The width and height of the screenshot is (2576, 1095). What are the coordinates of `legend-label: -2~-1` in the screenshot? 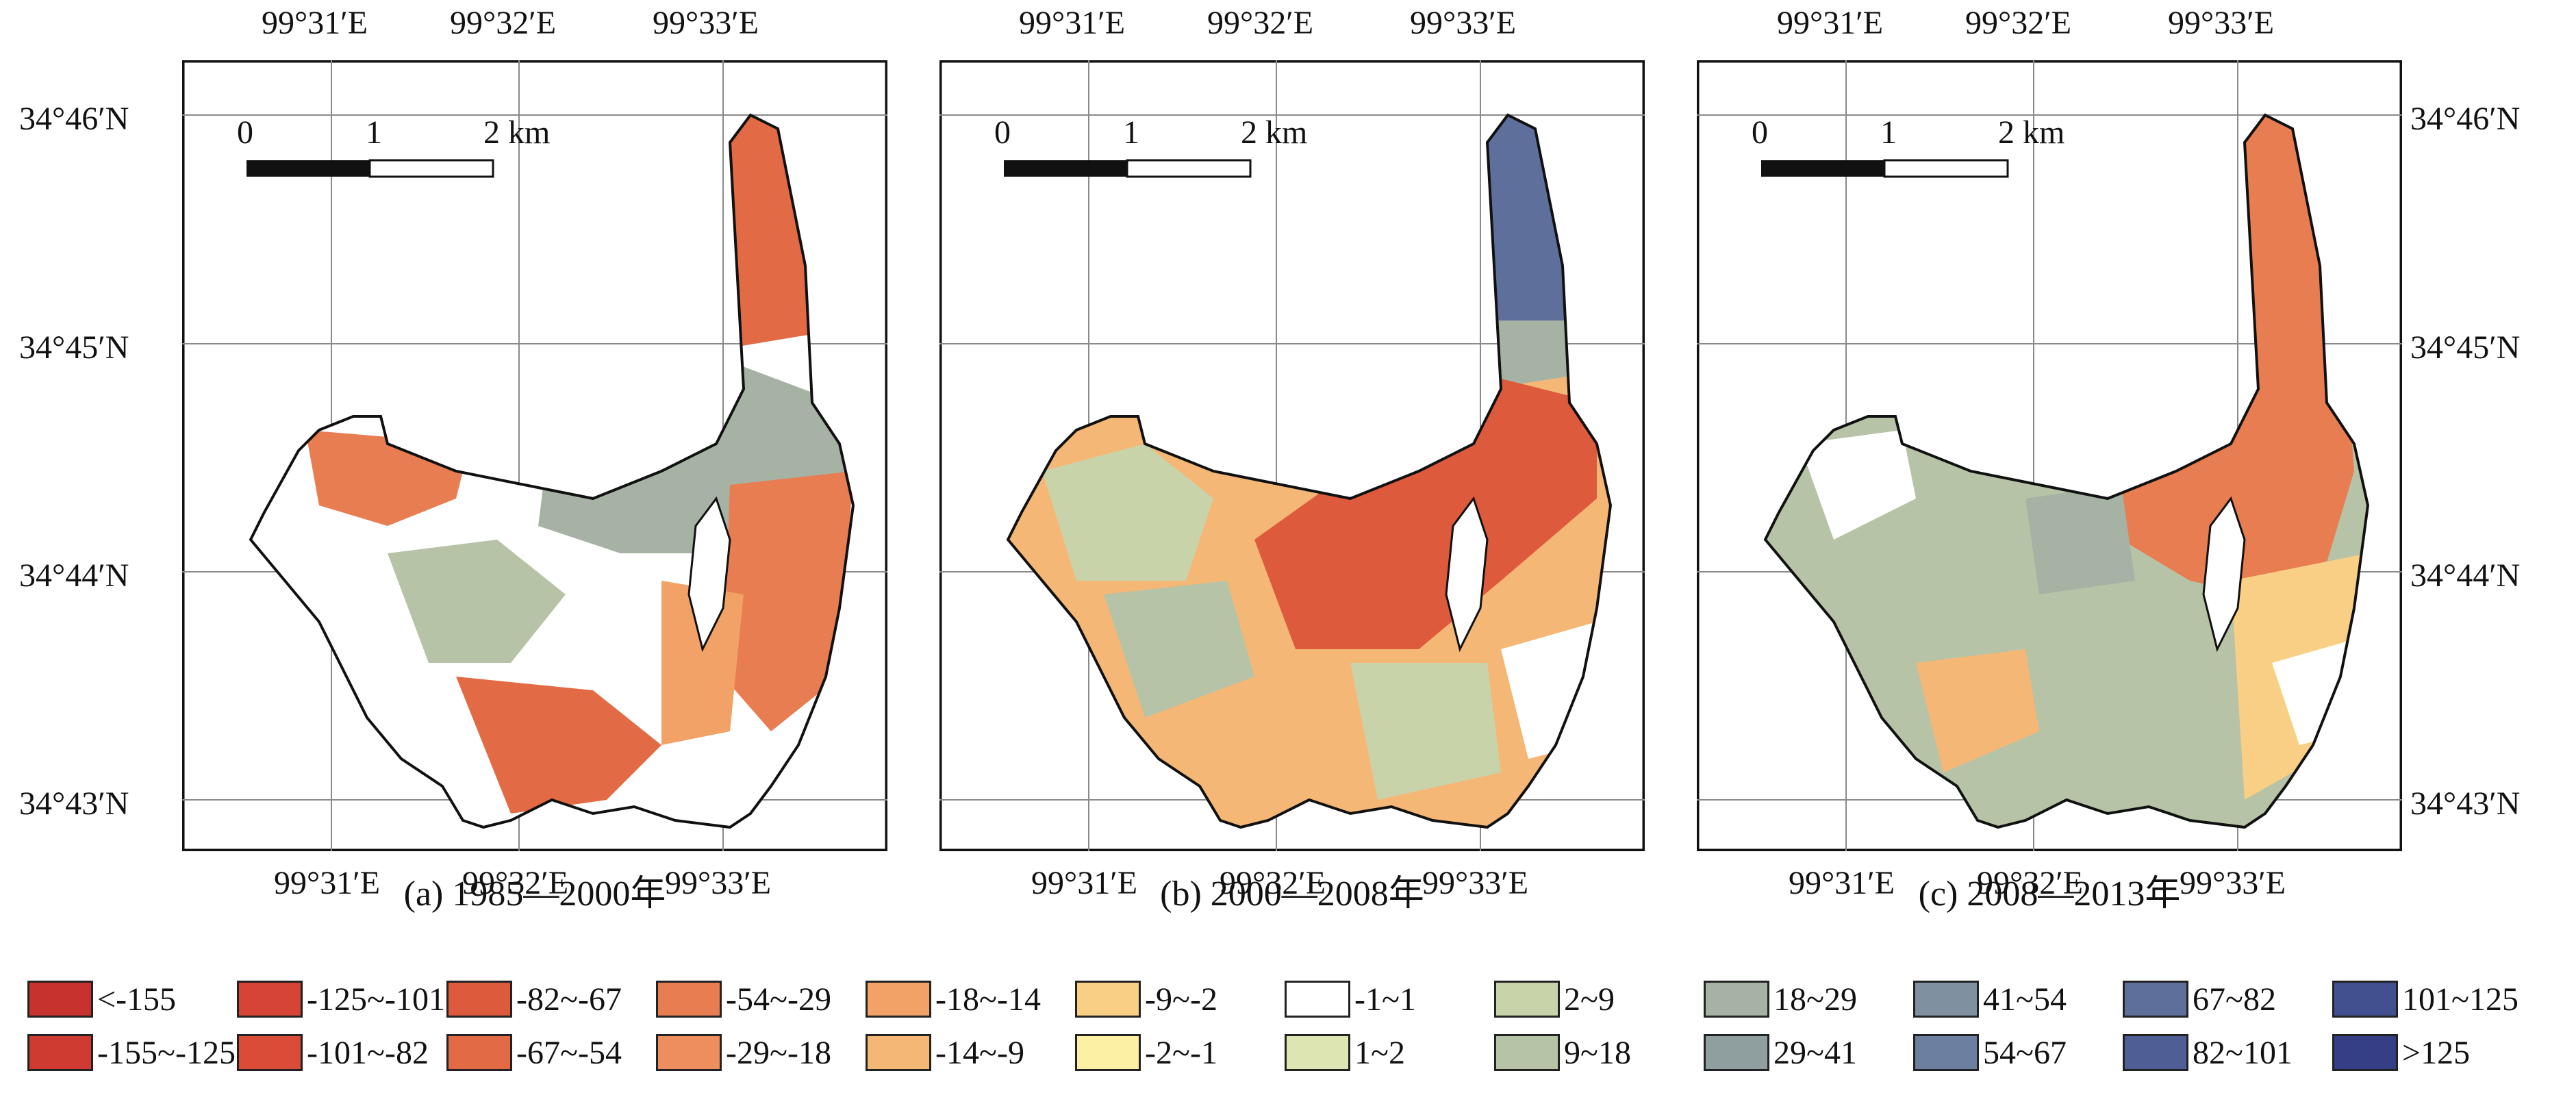 It's located at (1181, 1053).